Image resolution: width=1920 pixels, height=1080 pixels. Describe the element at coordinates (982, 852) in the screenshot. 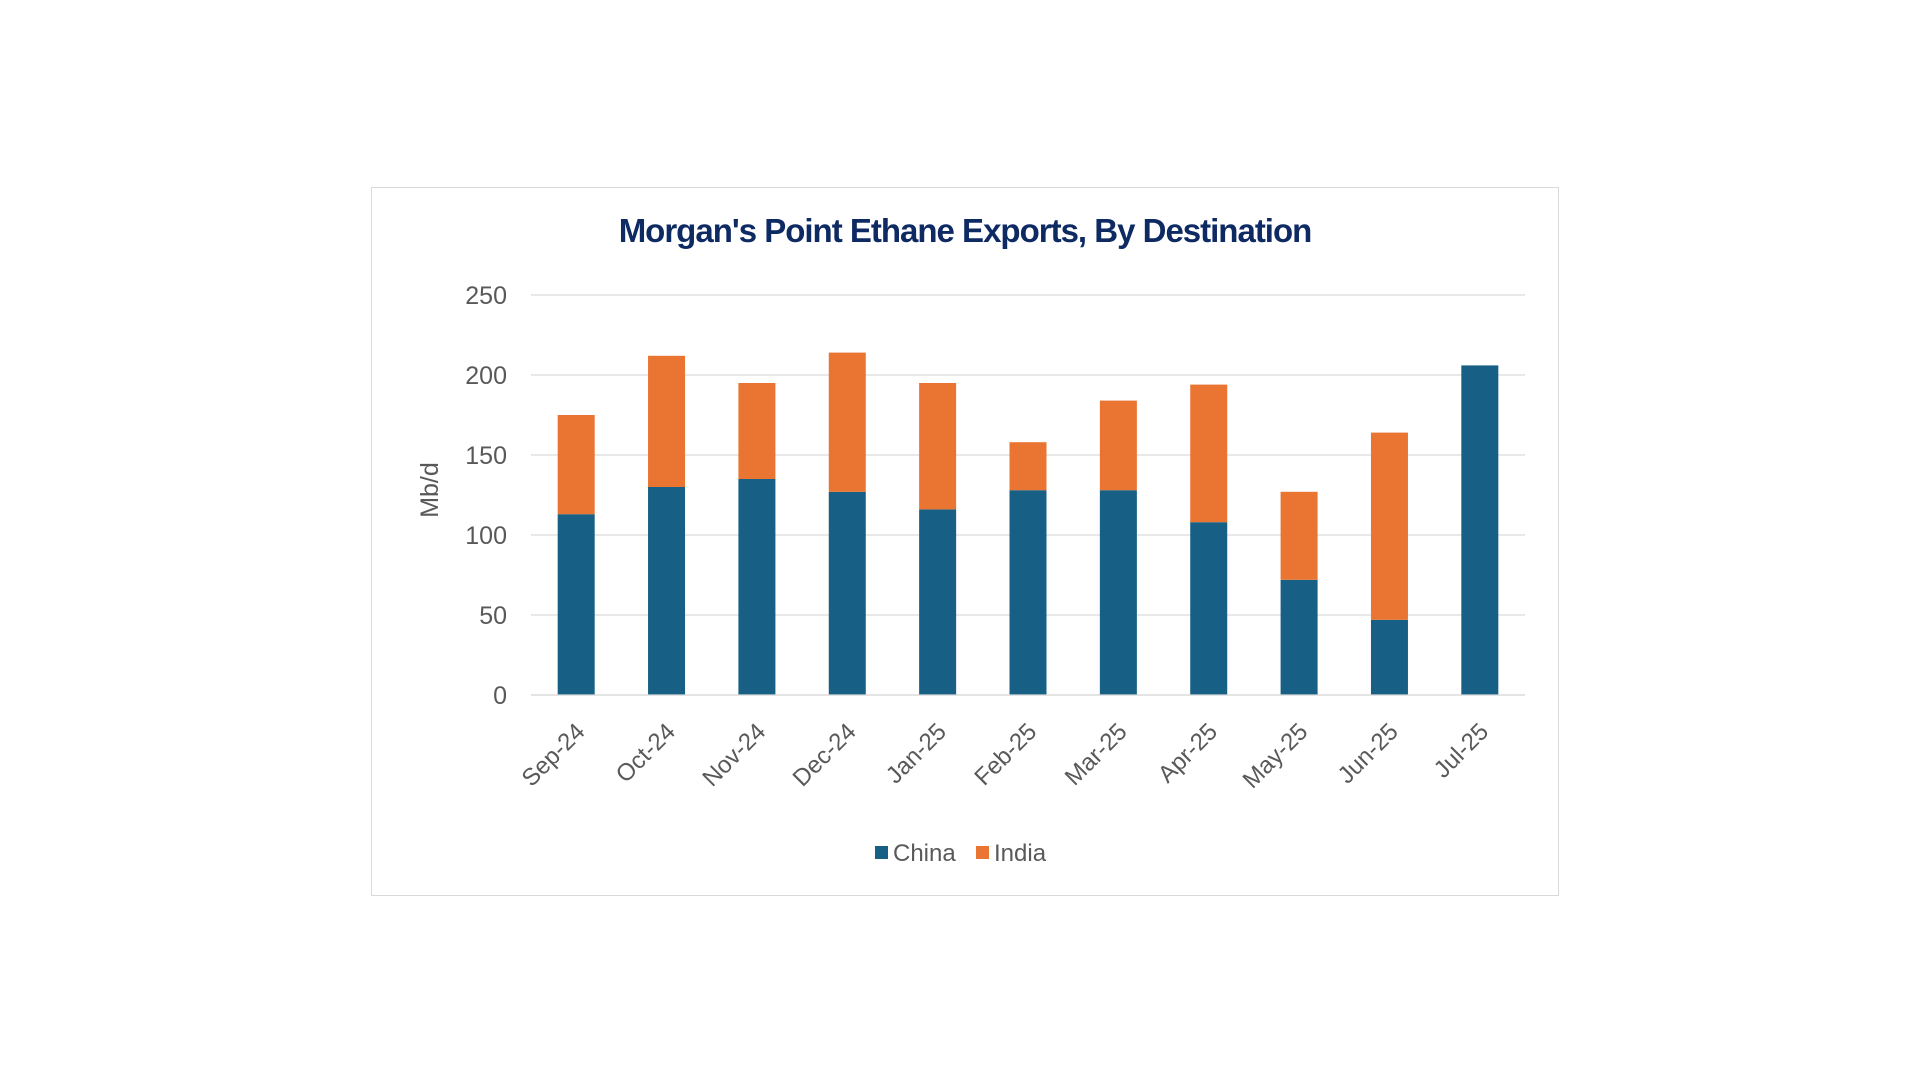

I see `legend-swatch-india` at that location.